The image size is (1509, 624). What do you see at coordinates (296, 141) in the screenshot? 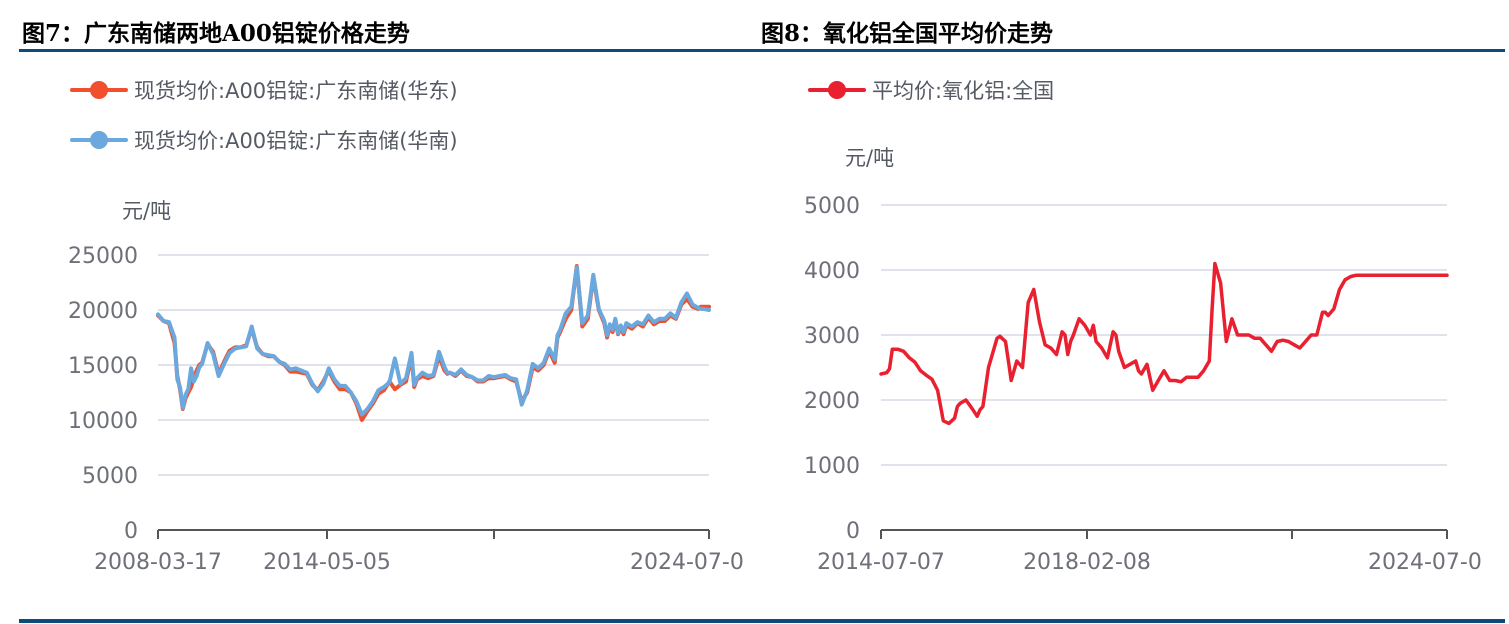
I see `legend-label: 现货均价:A00铝锭:广东南储(华南)` at bounding box center [296, 141].